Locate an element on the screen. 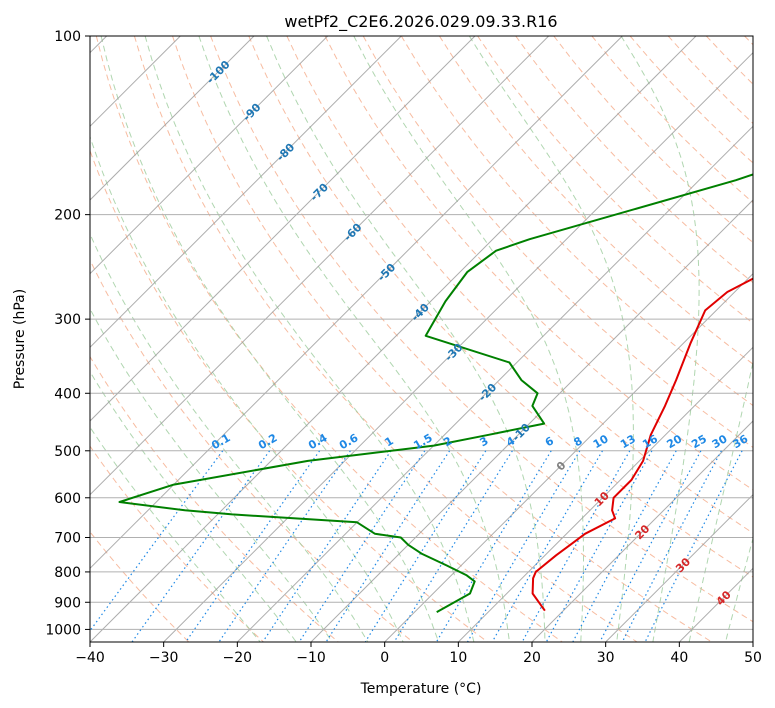 Image resolution: width=775 pixels, height=708 pixels. mixing-ratio-label: 6 is located at coordinates (549, 441).